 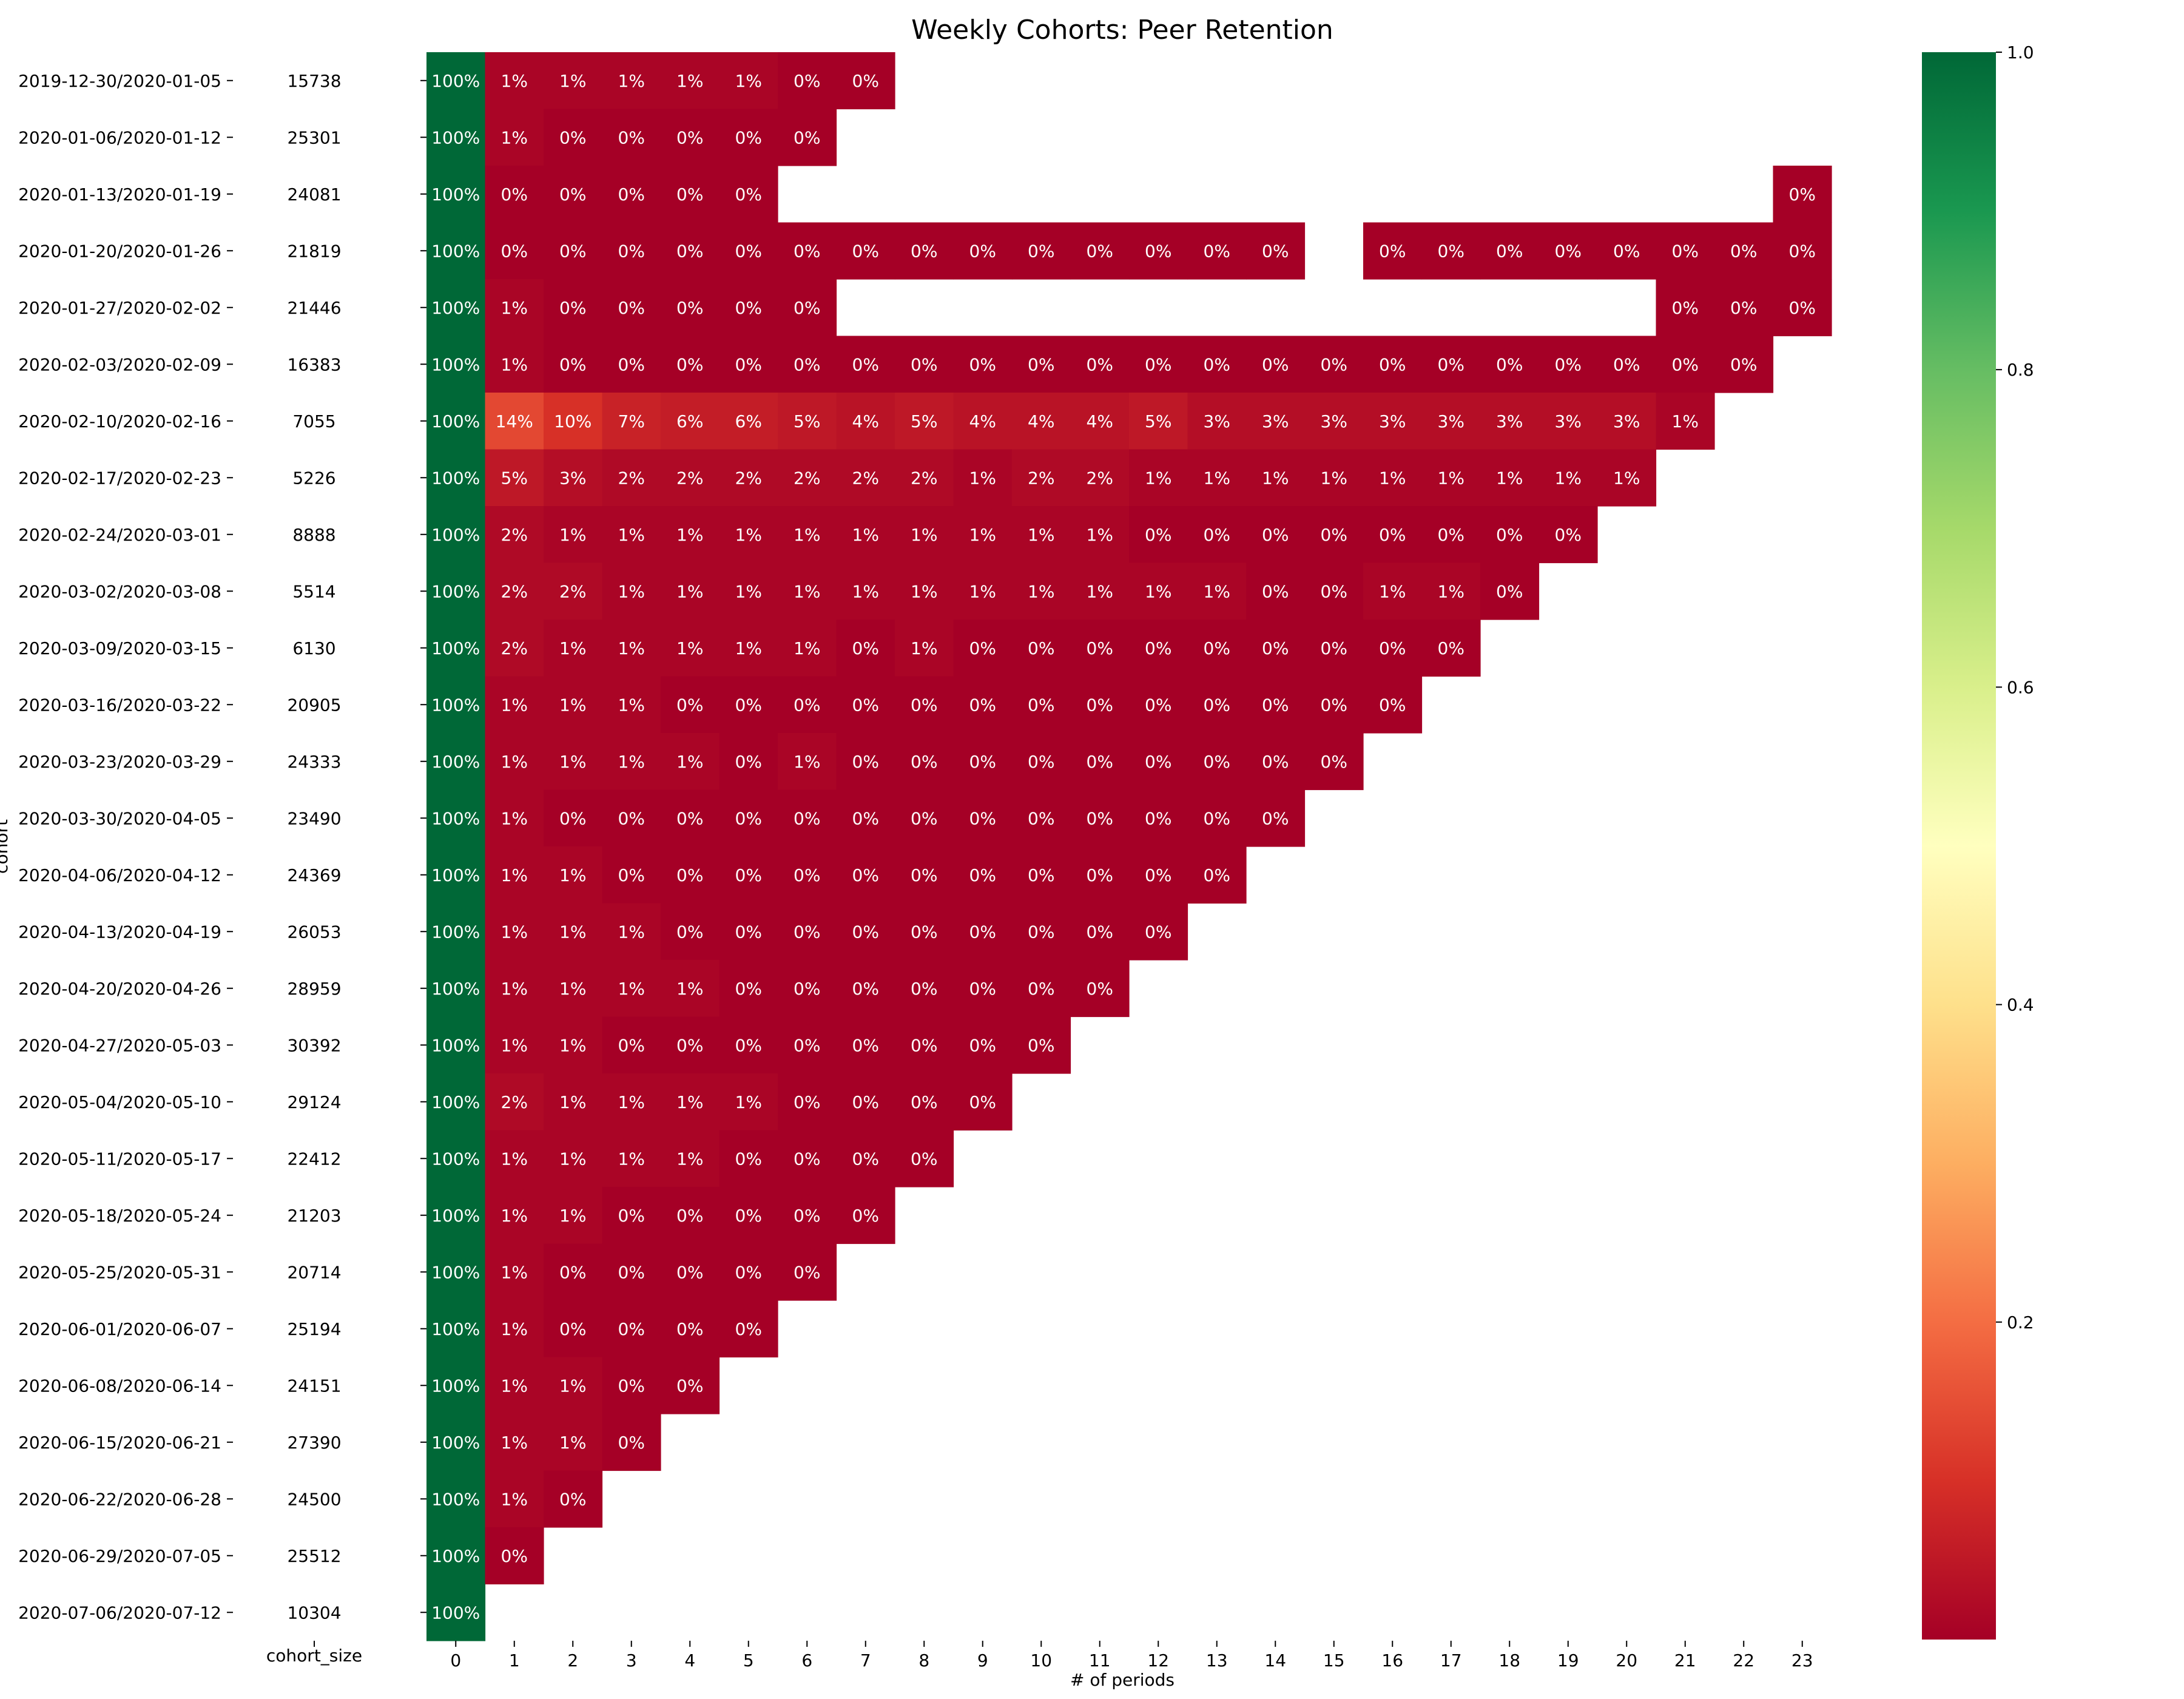 What do you see at coordinates (689, 421) in the screenshot?
I see `cell-value-label: 6%` at bounding box center [689, 421].